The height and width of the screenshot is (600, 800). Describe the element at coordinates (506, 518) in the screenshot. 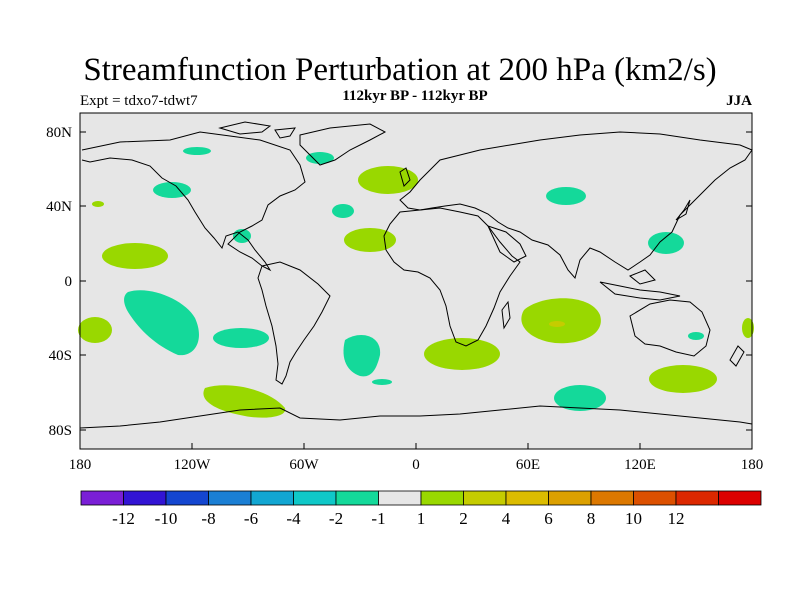

I see `colorbar-label: 4` at that location.